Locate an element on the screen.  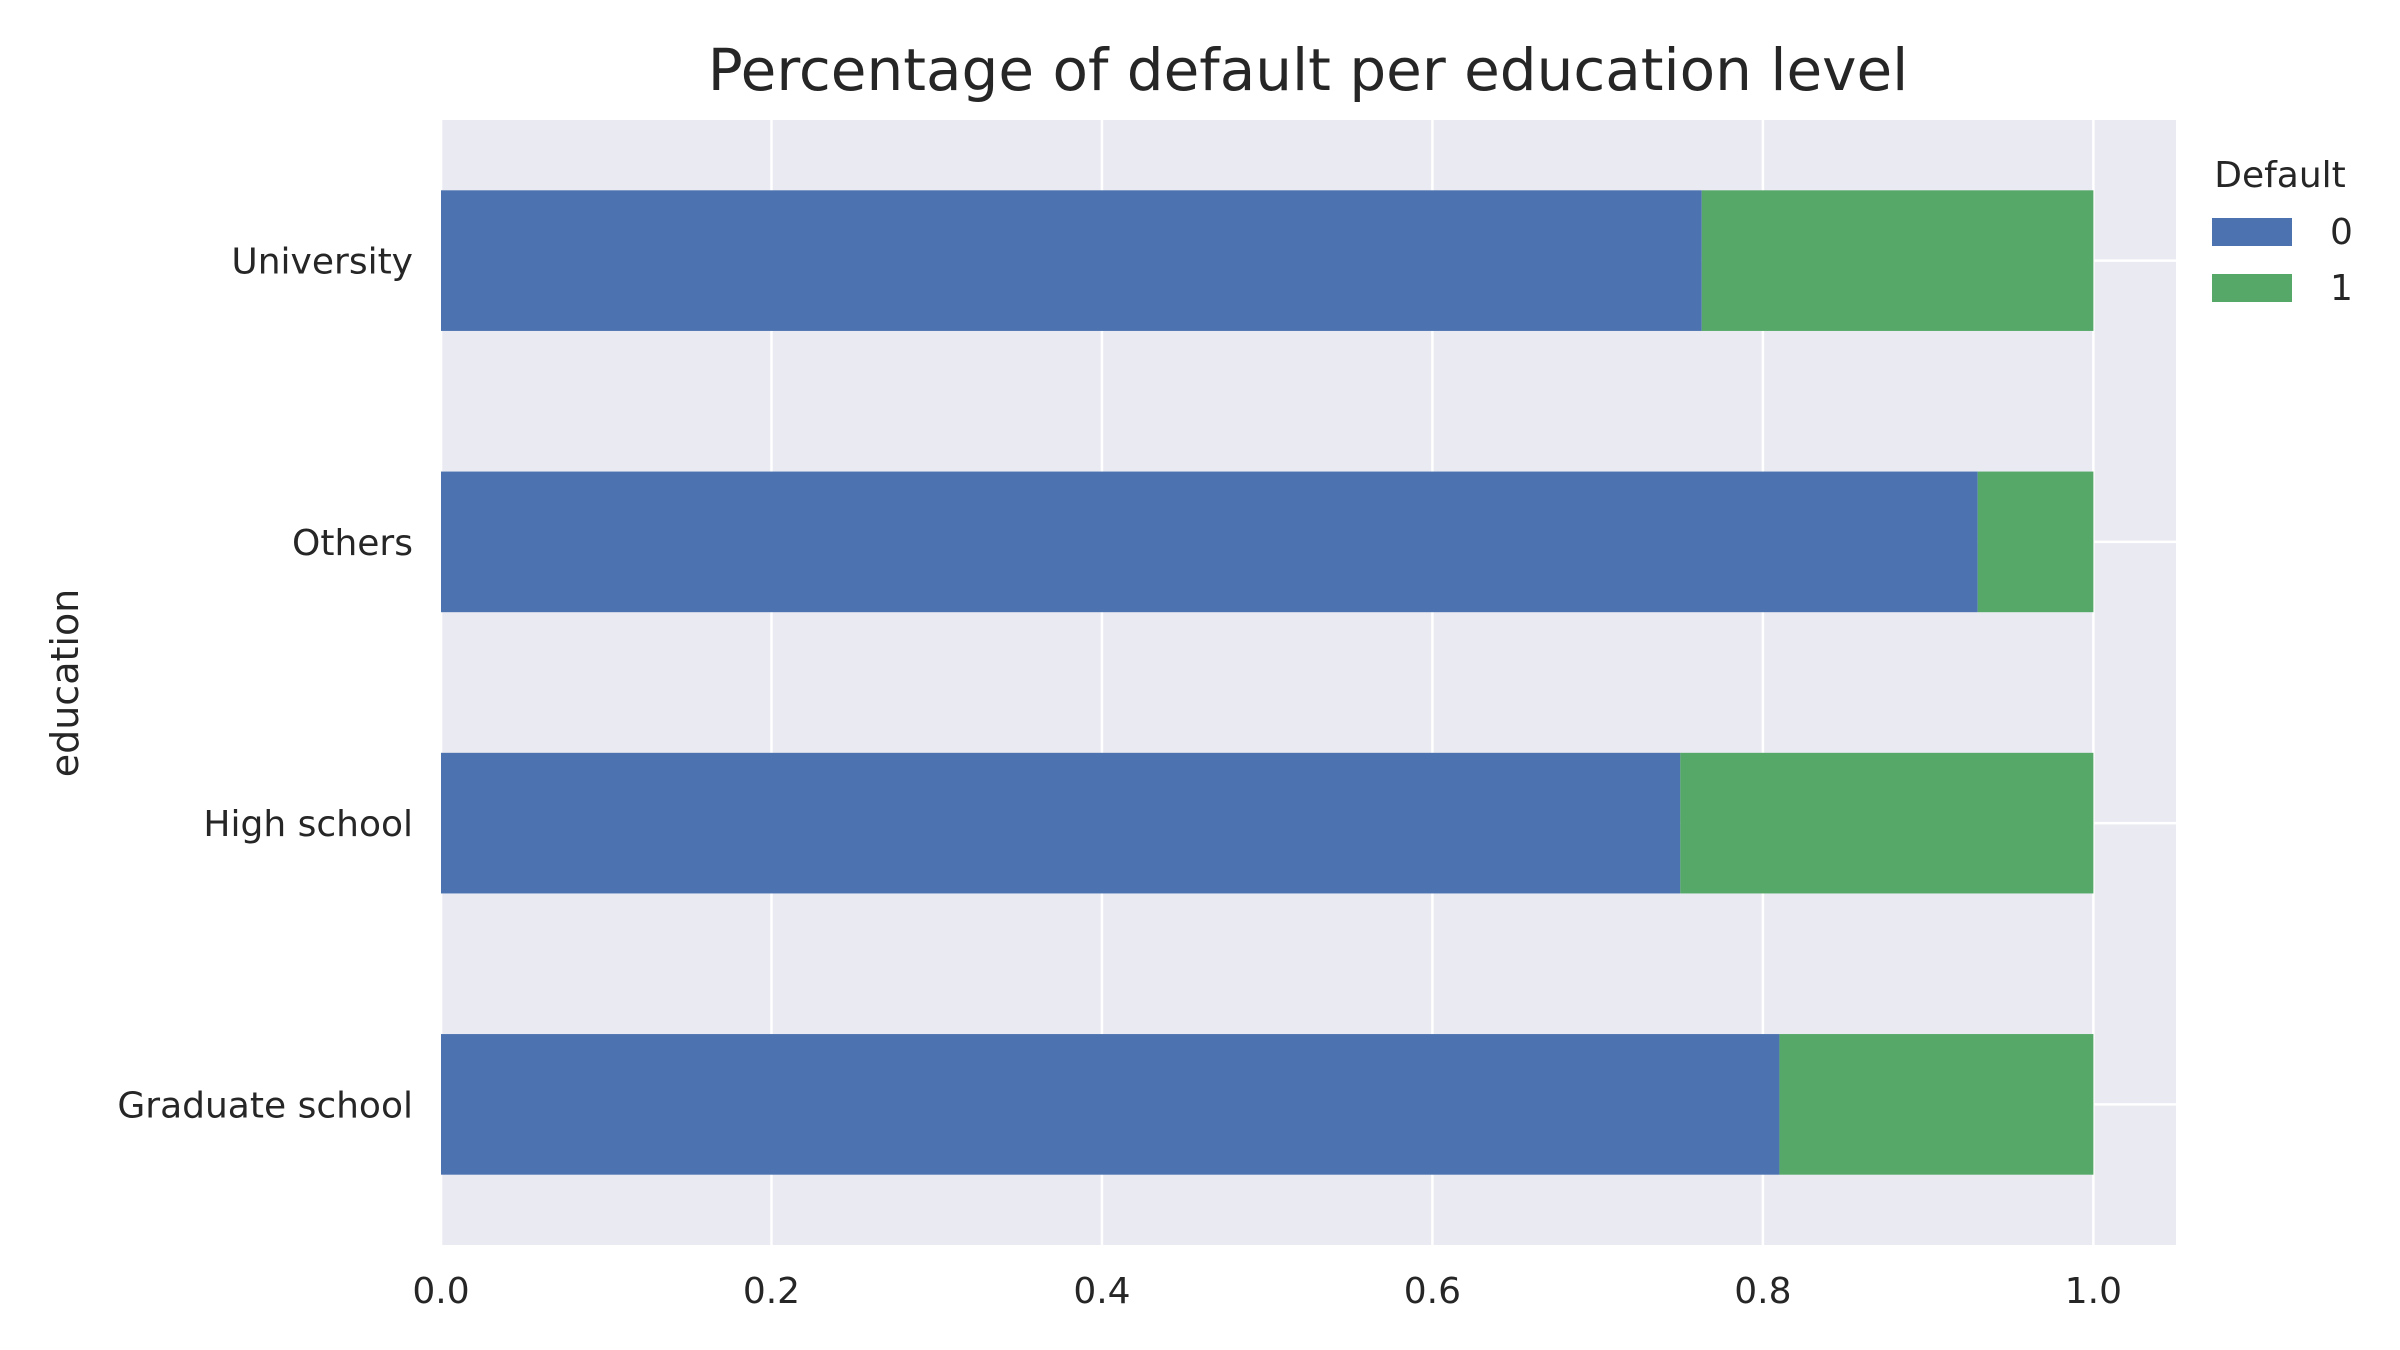
x-tick-label: 0.6 is located at coordinates (1432, 1291).